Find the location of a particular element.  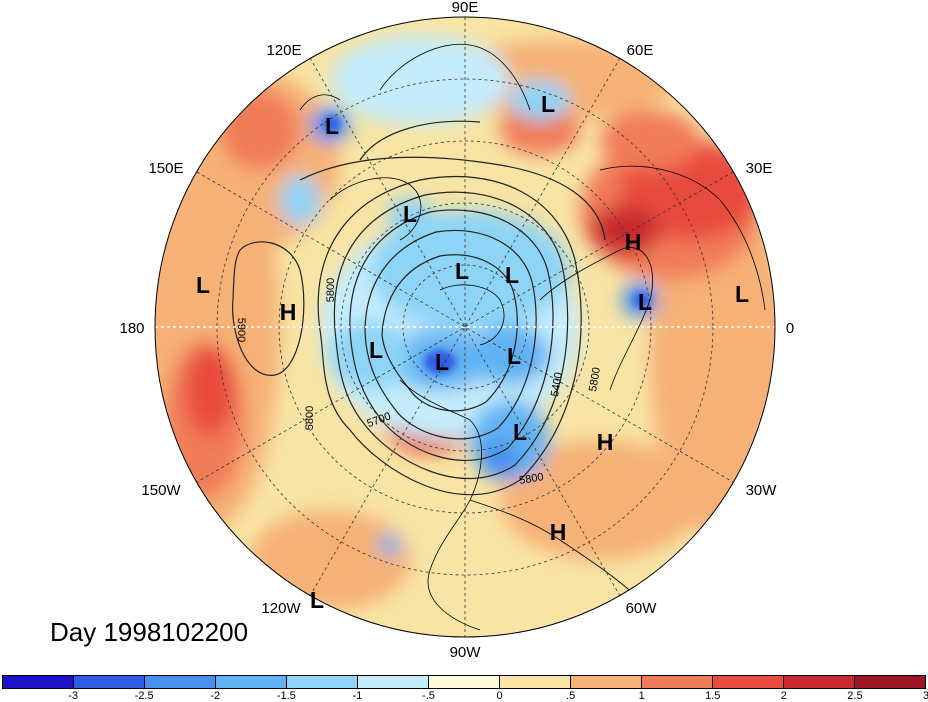

contour-labels: 5800 5900 5800 5700 5400 5800 5800 is located at coordinates (419, 382).